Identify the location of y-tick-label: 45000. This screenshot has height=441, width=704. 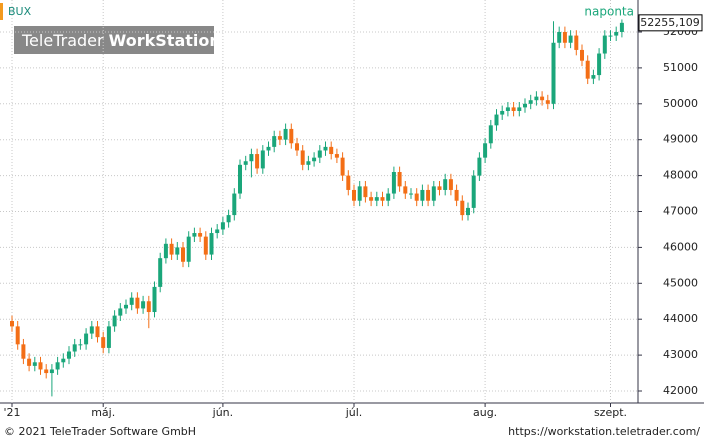
(680, 282).